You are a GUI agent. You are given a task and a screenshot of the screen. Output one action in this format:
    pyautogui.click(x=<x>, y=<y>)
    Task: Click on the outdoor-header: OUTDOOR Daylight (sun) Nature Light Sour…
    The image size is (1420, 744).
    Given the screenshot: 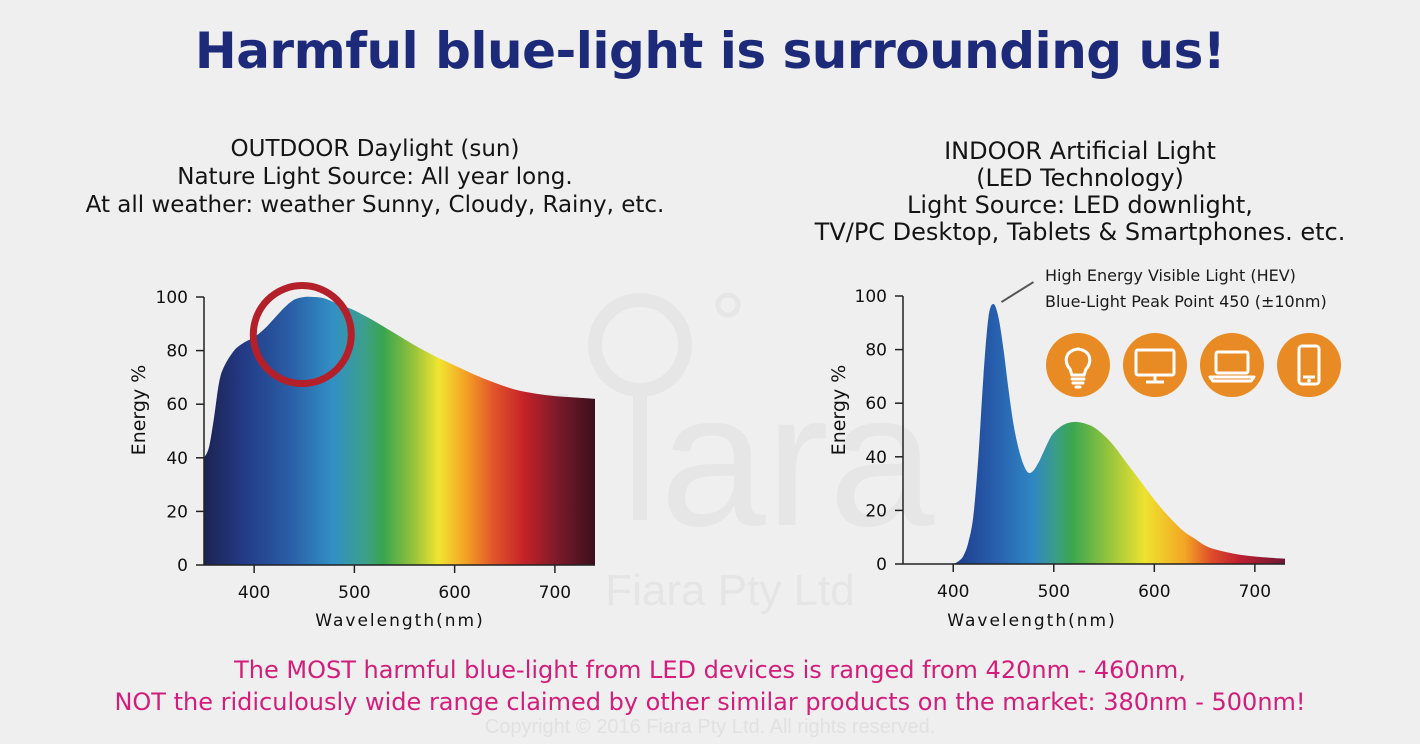 What is the action you would take?
    pyautogui.click(x=375, y=177)
    